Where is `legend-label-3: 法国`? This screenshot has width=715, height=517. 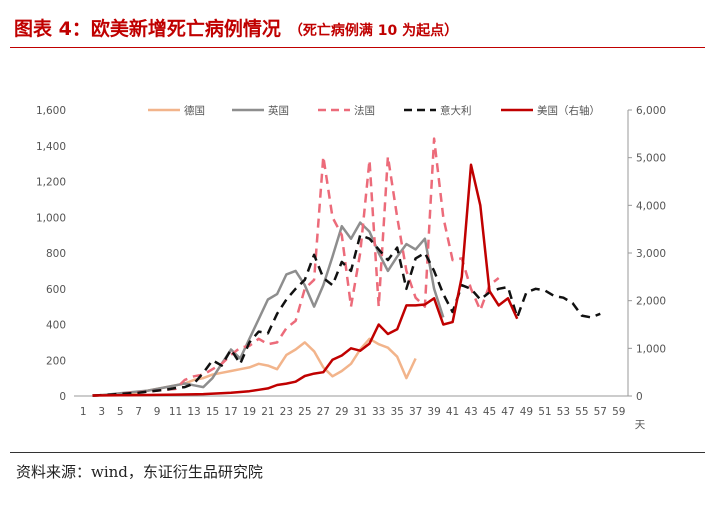 legend-label-3: 法国 is located at coordinates (364, 110).